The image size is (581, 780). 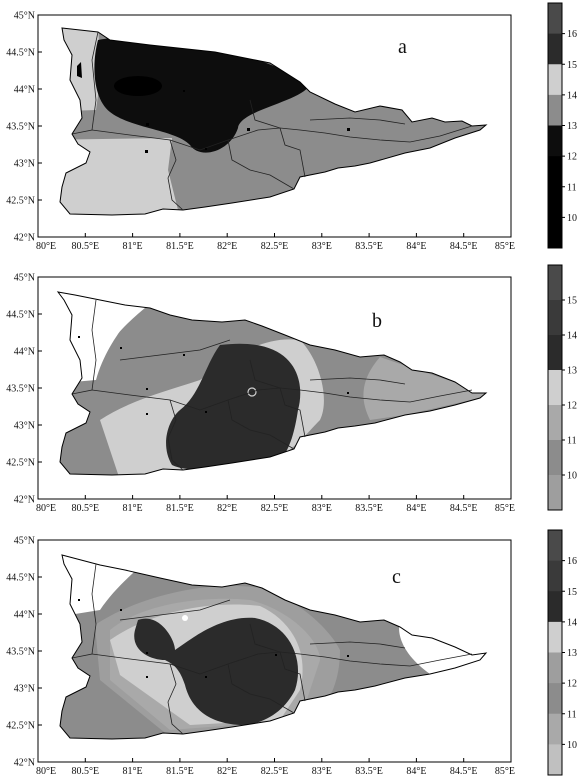 I want to click on lon-tick-label: 84°E, so click(x=416, y=508).